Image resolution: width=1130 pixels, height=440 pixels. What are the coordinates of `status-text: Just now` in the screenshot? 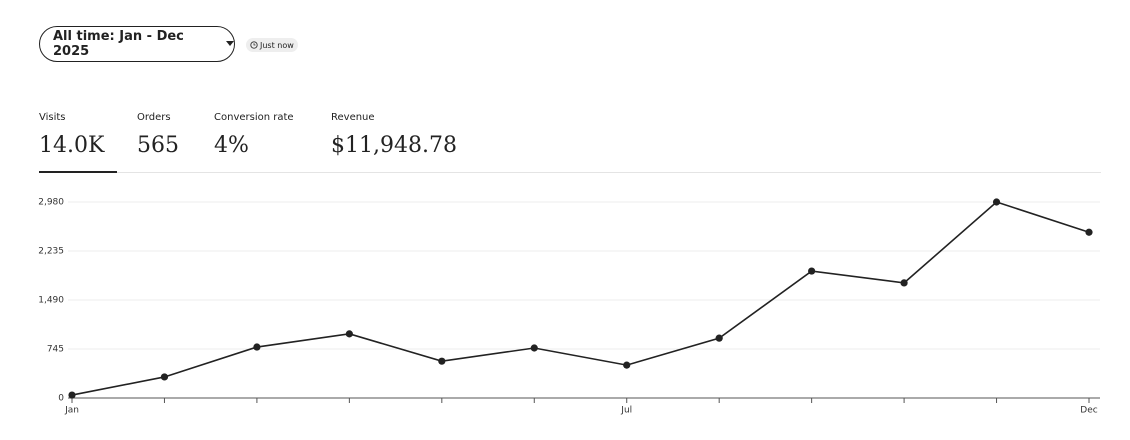 It's located at (277, 45).